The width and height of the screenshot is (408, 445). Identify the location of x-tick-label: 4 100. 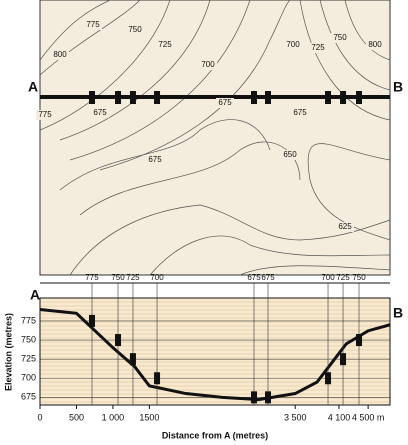
(339, 417).